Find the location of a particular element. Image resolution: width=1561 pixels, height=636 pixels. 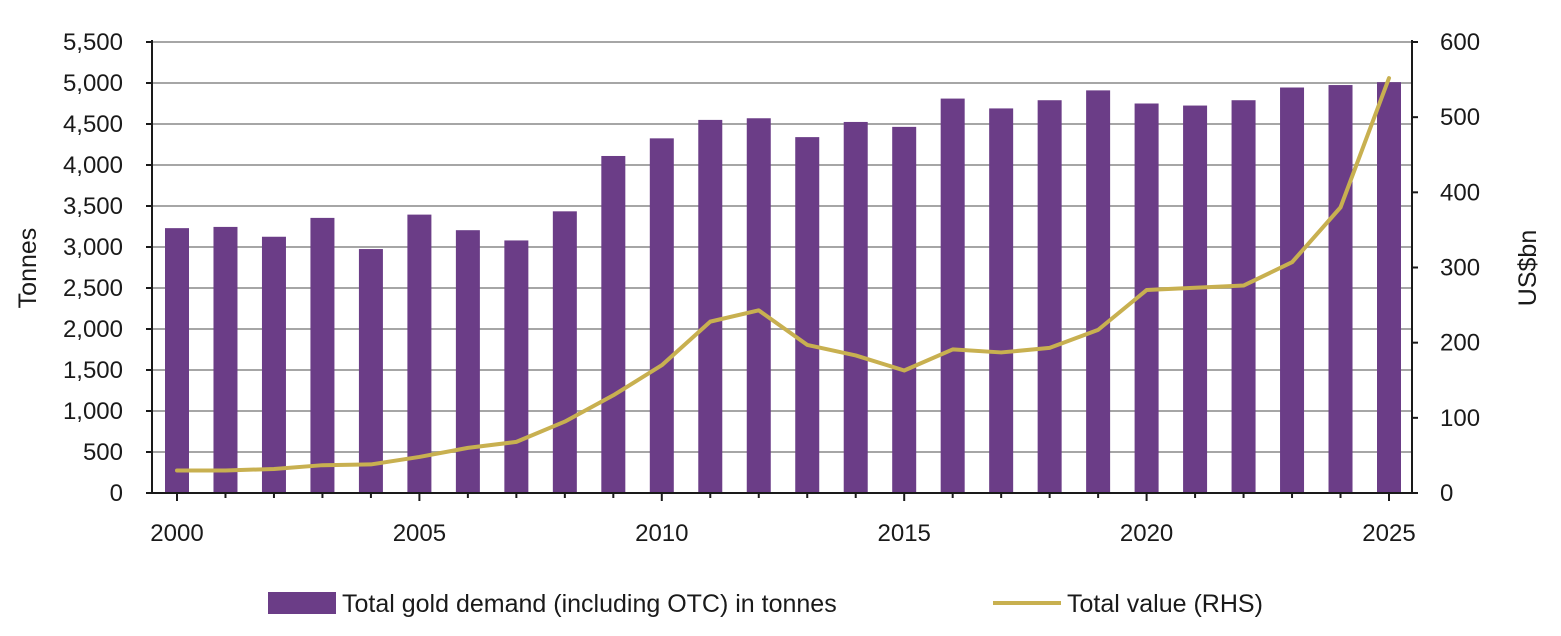

x-tick-label: 2005 is located at coordinates (419, 533).